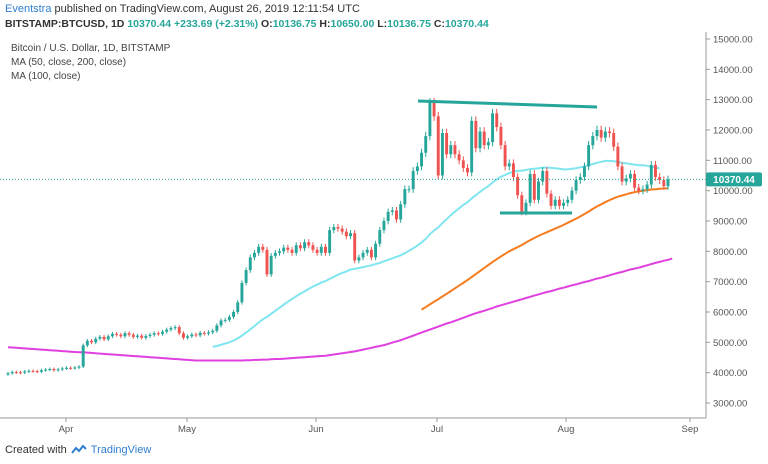  What do you see at coordinates (121, 450) in the screenshot?
I see `tradingview-brand: TradingView` at bounding box center [121, 450].